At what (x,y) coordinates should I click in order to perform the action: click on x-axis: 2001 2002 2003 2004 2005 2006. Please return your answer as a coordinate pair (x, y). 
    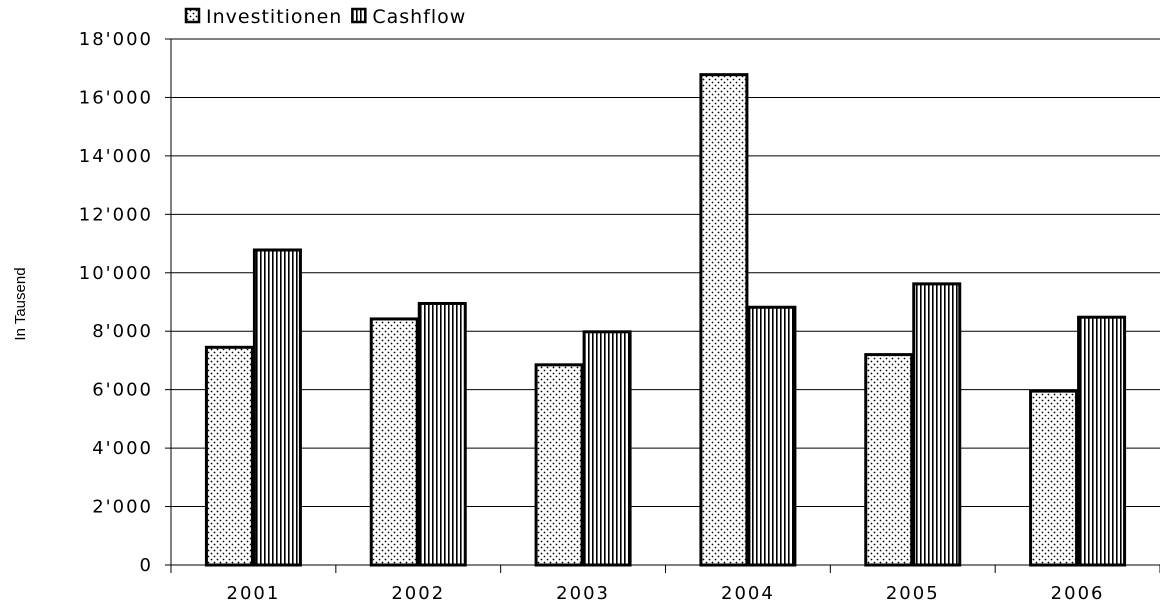
    Looking at the image, I should click on (665, 584).